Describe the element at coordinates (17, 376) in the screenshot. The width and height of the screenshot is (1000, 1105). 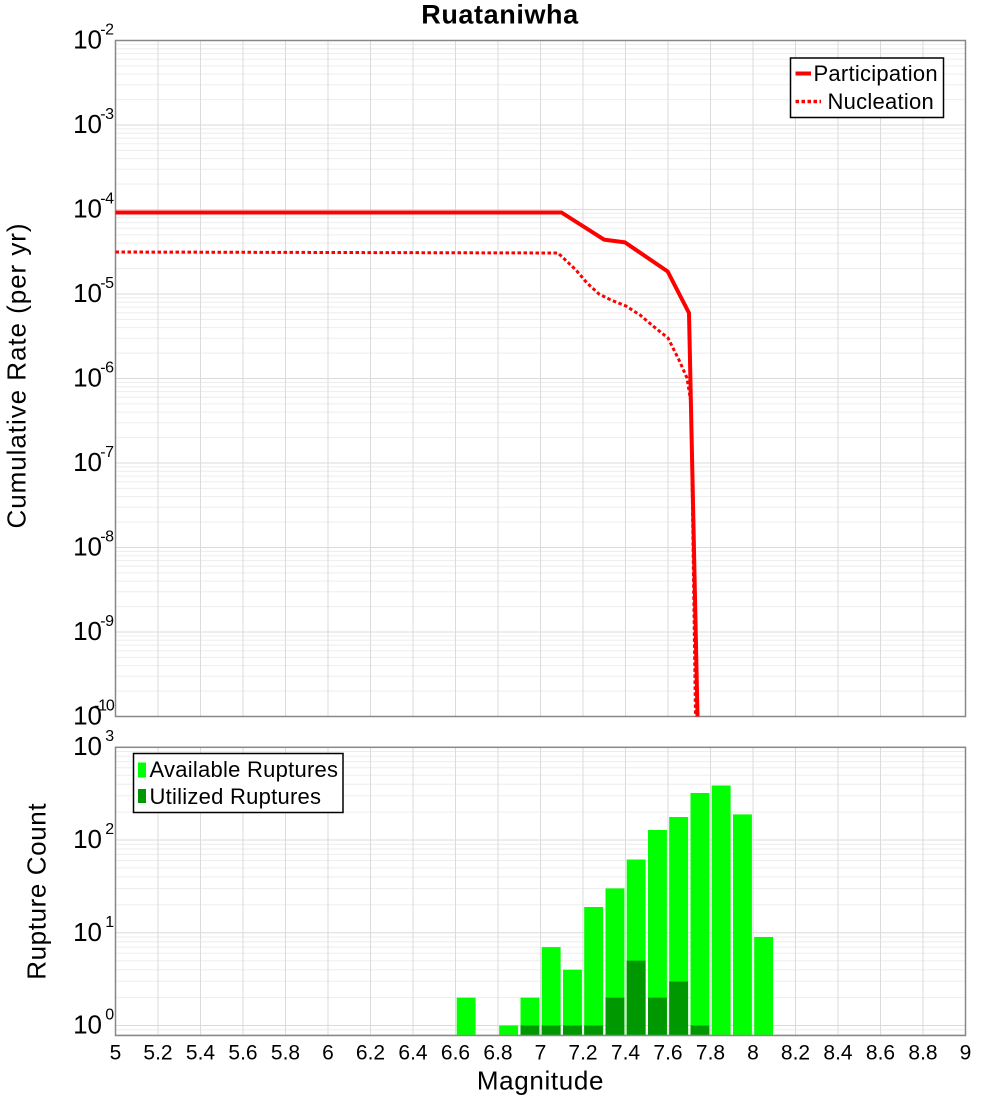
I see `svg-text: Cumulative Rate (per yr)` at that location.